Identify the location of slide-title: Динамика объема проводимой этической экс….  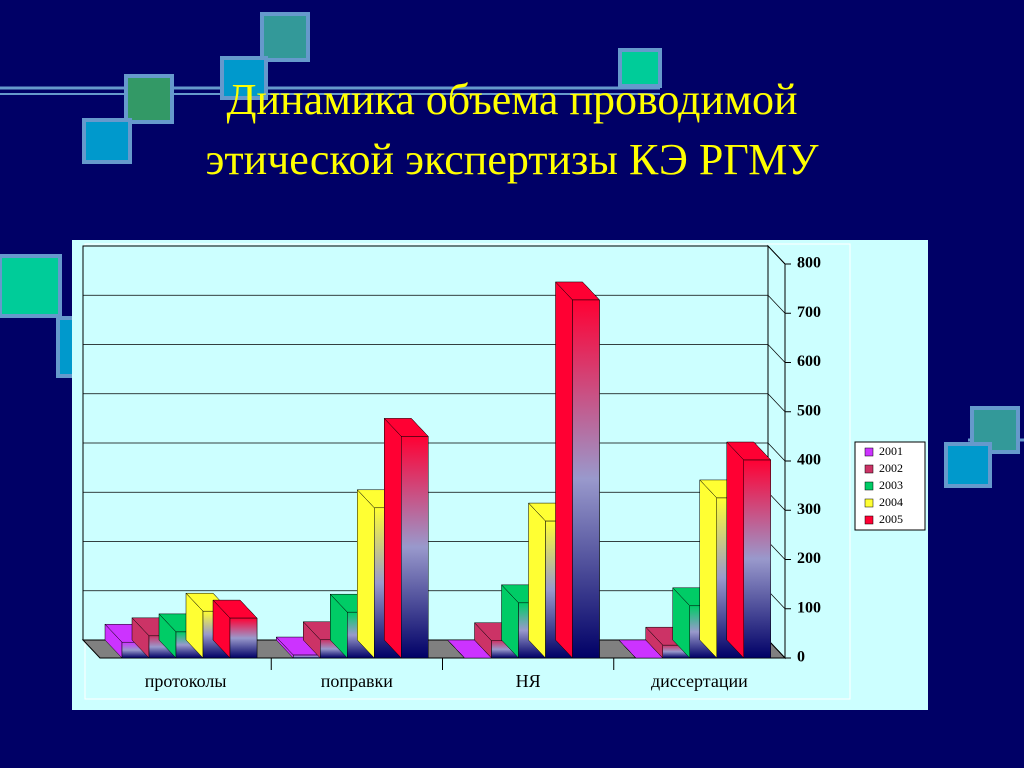
(512, 129).